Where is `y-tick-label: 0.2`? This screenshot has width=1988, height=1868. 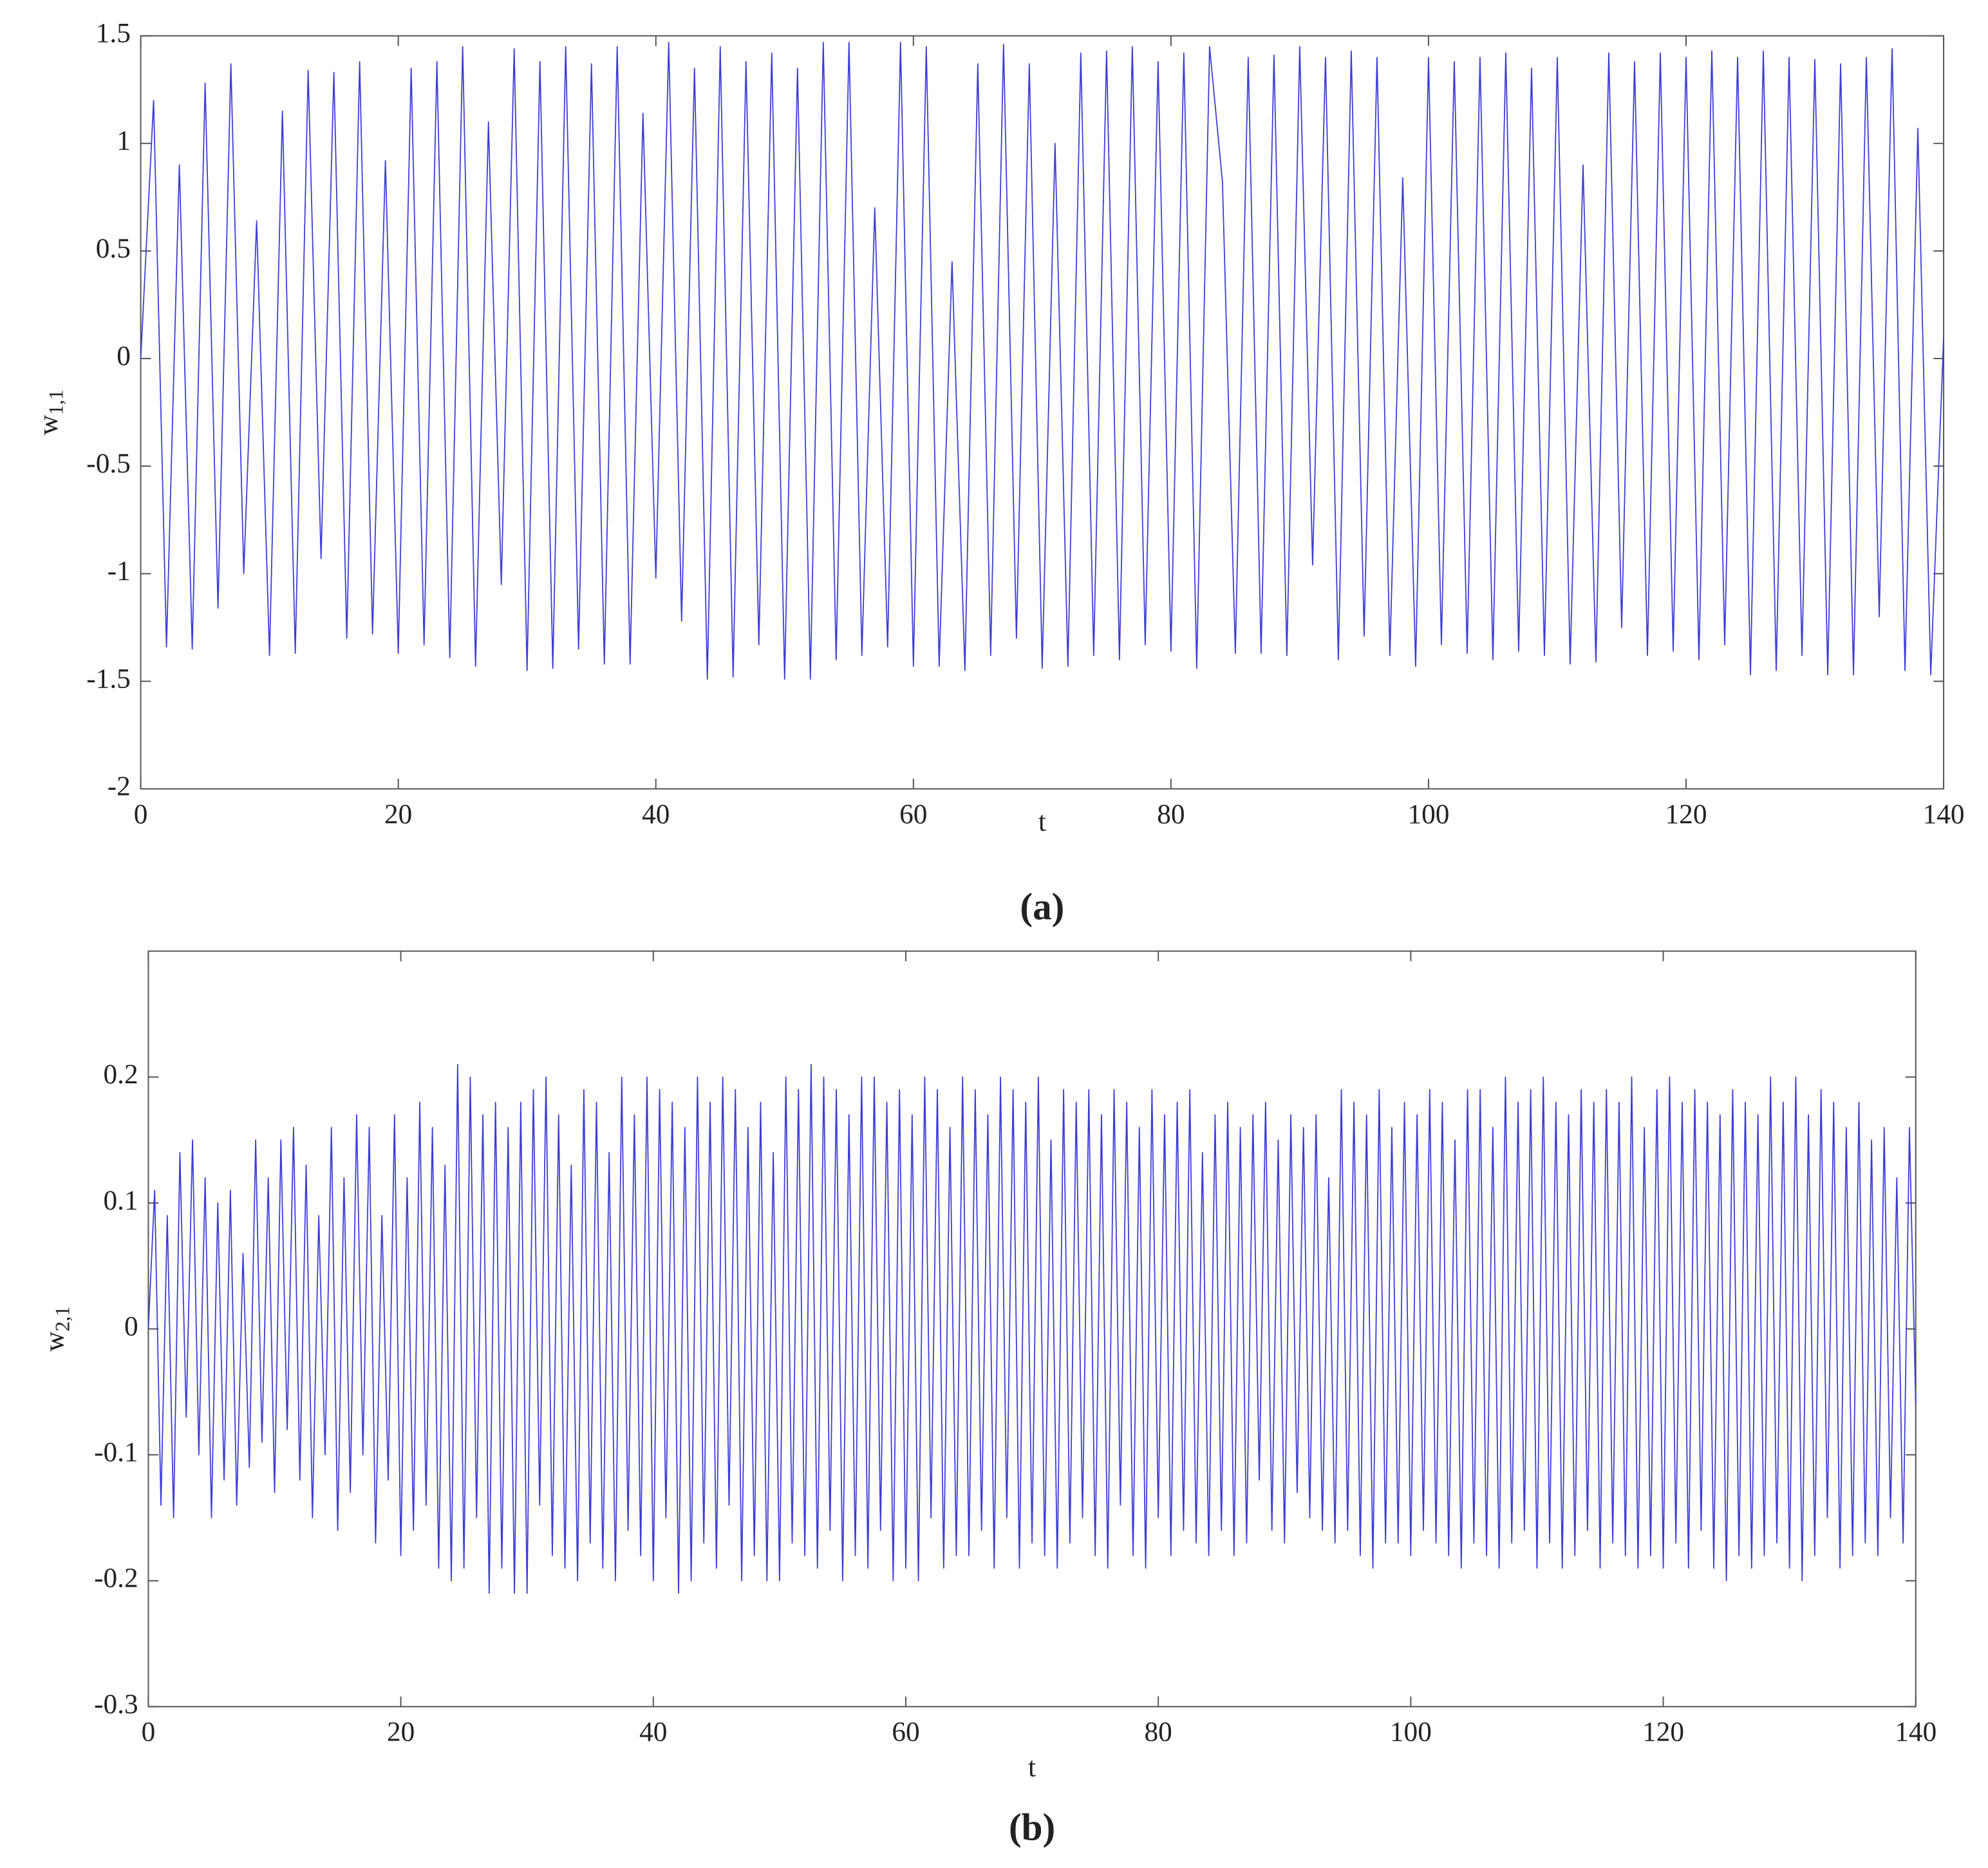
y-tick-label: 0.2 is located at coordinates (121, 1074).